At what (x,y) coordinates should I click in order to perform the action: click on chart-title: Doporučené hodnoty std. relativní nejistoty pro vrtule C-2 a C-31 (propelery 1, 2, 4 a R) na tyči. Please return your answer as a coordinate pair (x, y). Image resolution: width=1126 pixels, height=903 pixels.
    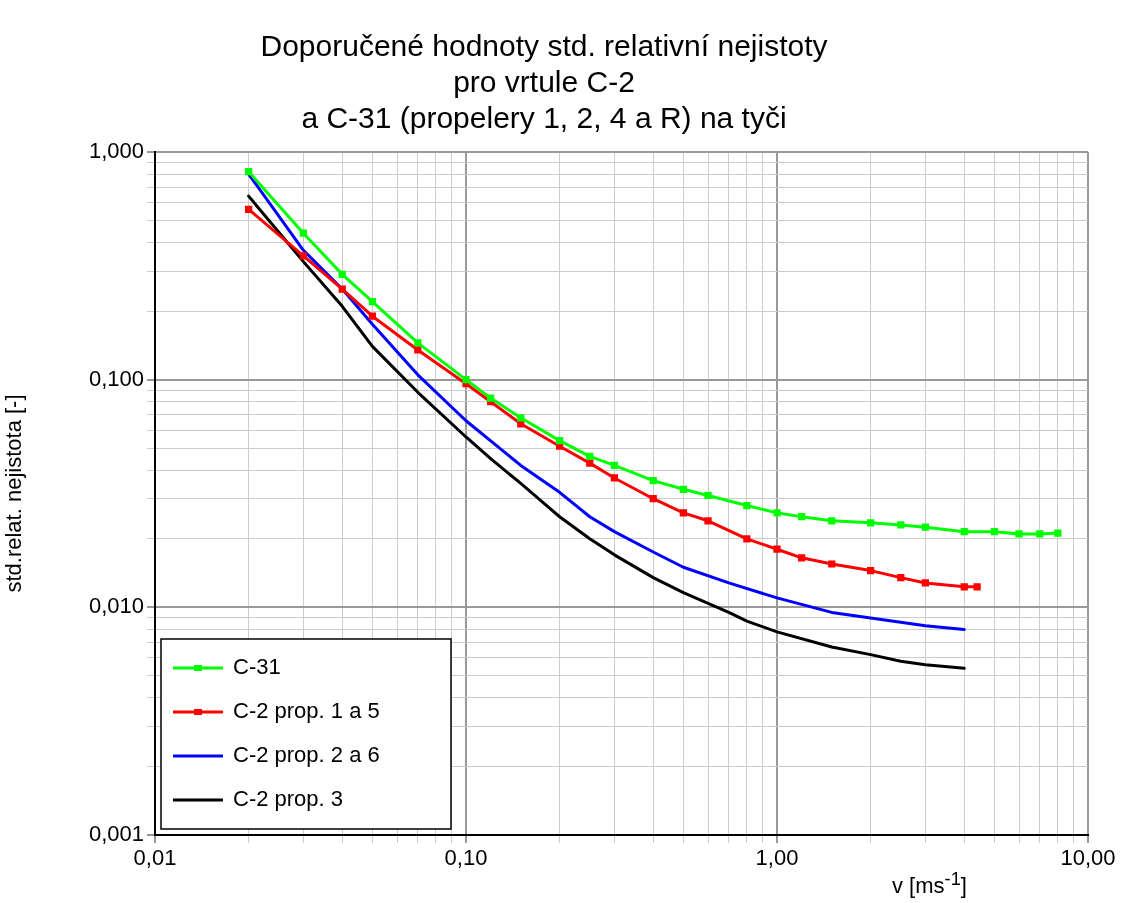
    Looking at the image, I should click on (544, 82).